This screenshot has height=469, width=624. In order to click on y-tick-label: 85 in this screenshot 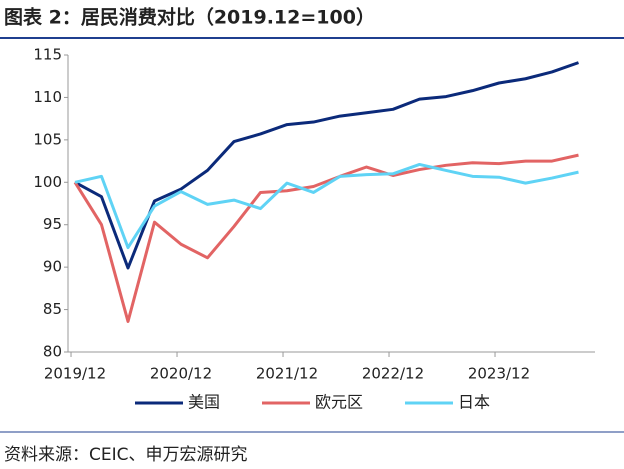, I will do `click(52, 309)`.